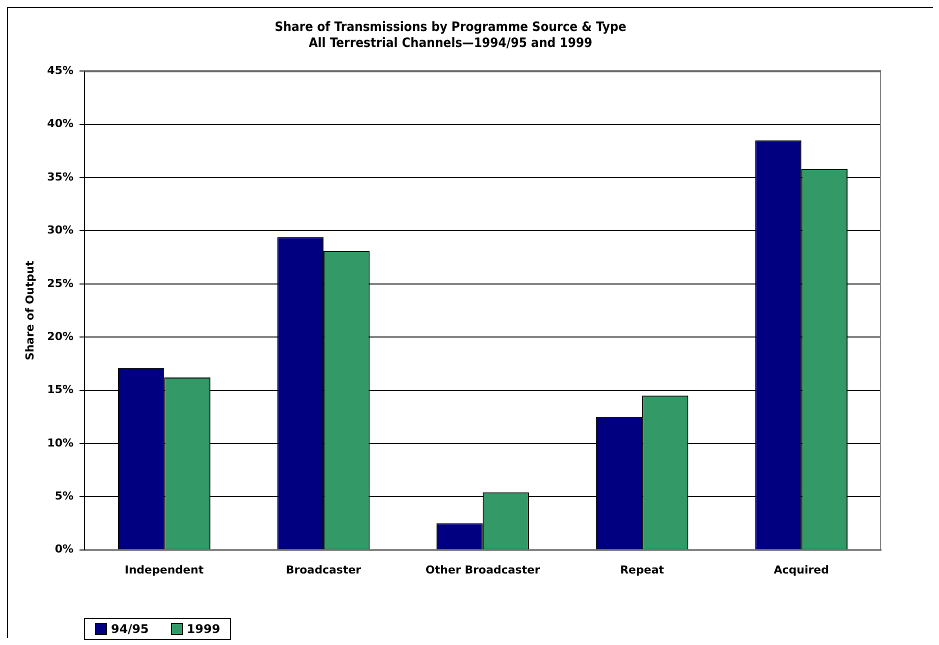  Describe the element at coordinates (324, 569) in the screenshot. I see `x-tick-label: Broadcaster` at that location.